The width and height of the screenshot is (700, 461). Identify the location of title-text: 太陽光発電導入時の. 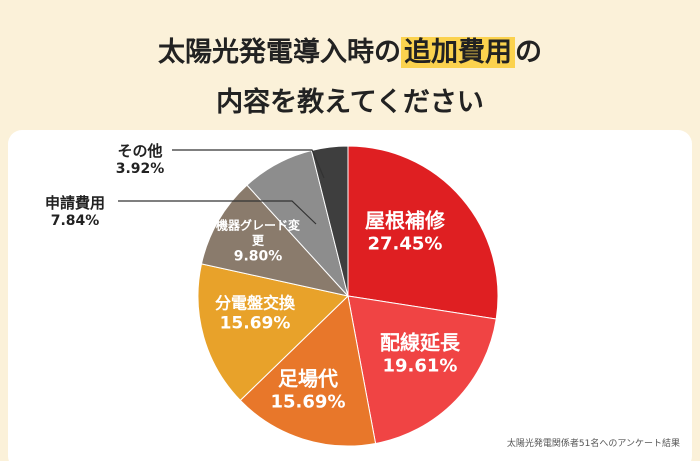
(279, 52).